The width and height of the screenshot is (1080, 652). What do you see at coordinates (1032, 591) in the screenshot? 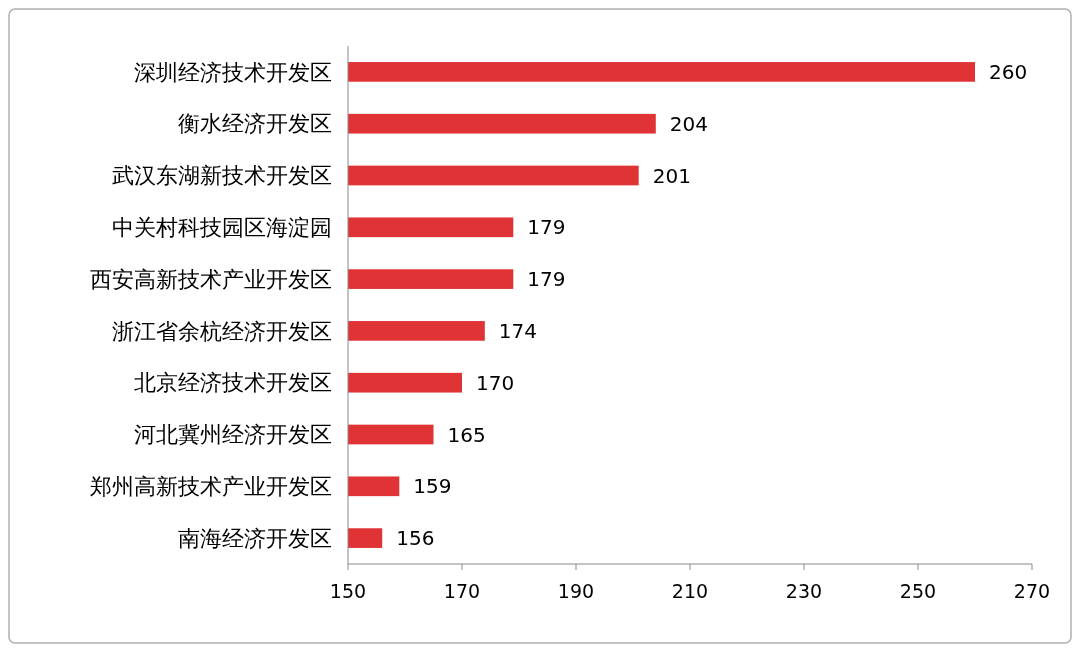
I see `x-tick-label: 270` at bounding box center [1032, 591].